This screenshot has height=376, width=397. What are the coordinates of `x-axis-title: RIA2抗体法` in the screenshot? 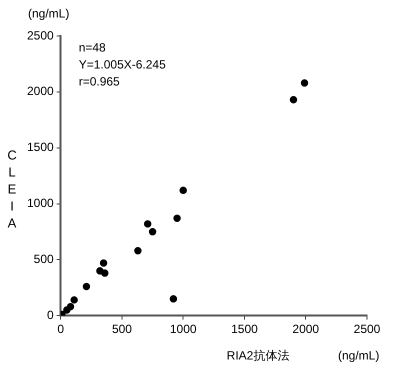 It's located at (258, 355).